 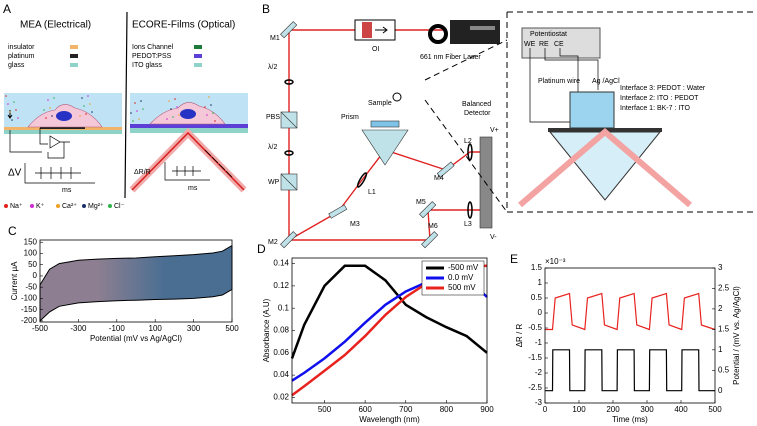 I want to click on x-axis-label: Wavelength (nm), so click(x=389, y=419).